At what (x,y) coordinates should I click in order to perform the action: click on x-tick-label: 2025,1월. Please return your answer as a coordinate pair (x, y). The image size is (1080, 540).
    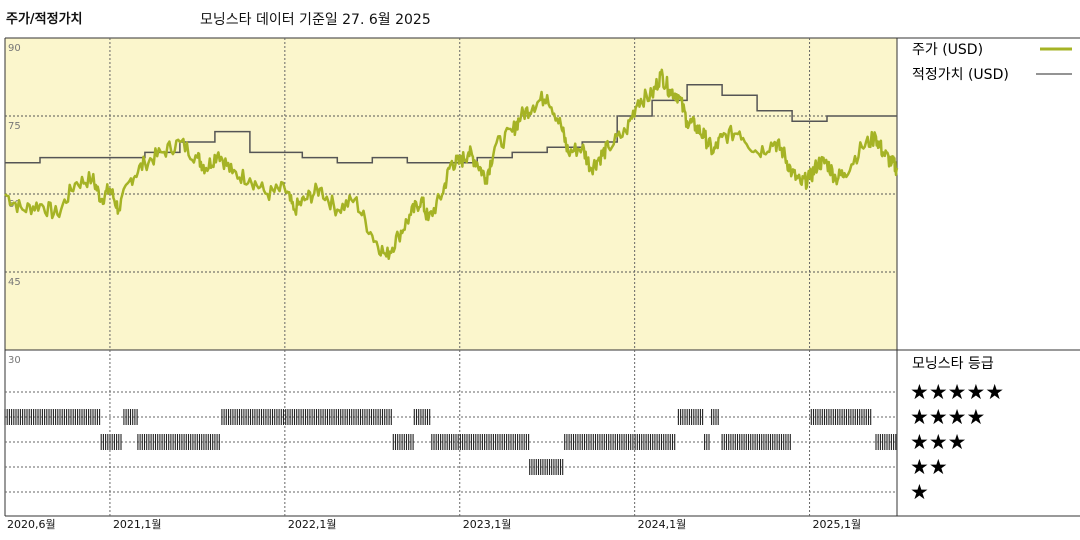
    Looking at the image, I should click on (837, 524).